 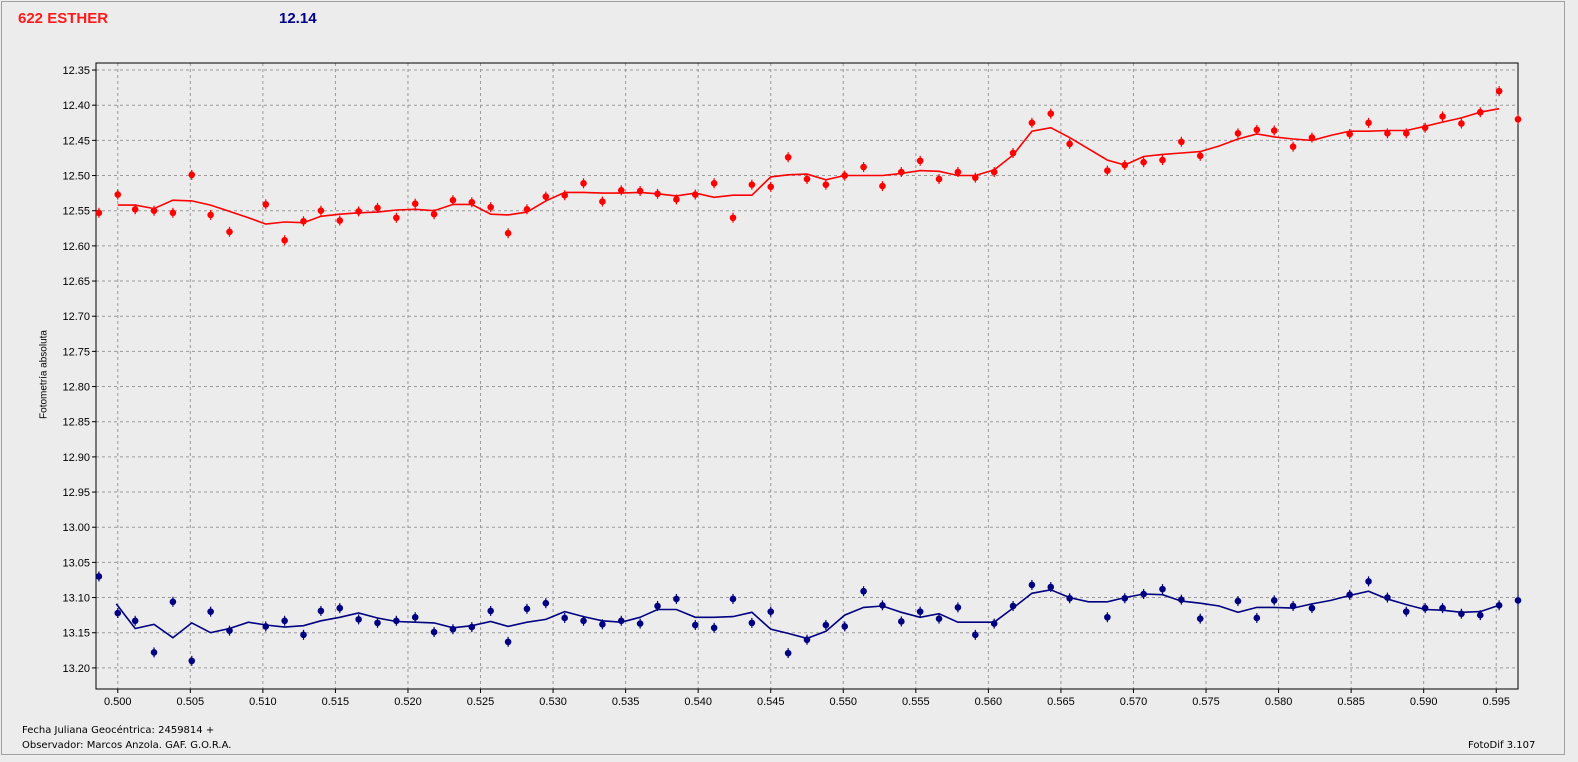 I want to click on y-tick-label: 12.50, so click(x=76, y=177).